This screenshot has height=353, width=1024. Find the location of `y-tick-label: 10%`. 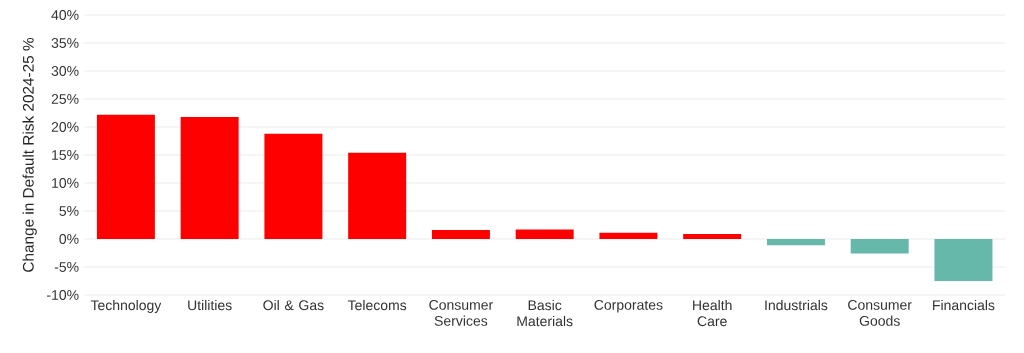

y-tick-label: 10% is located at coordinates (65, 183).